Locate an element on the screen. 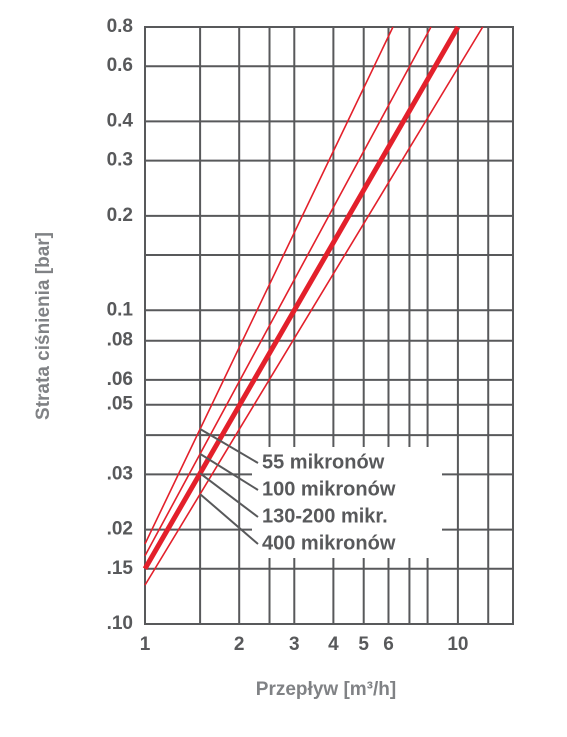  y-tick-label: .06 is located at coordinates (120, 379).